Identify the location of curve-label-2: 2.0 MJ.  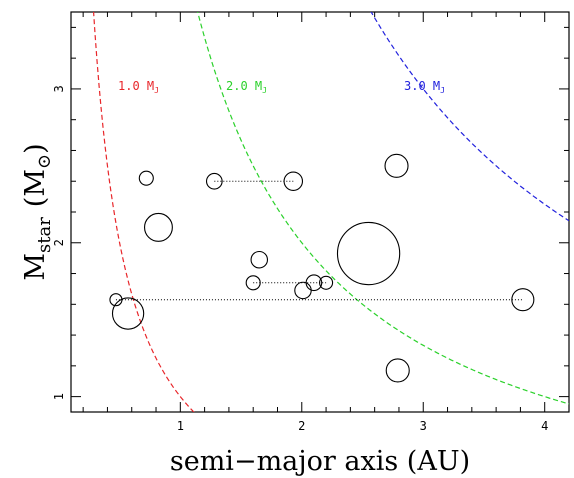
(246, 87).